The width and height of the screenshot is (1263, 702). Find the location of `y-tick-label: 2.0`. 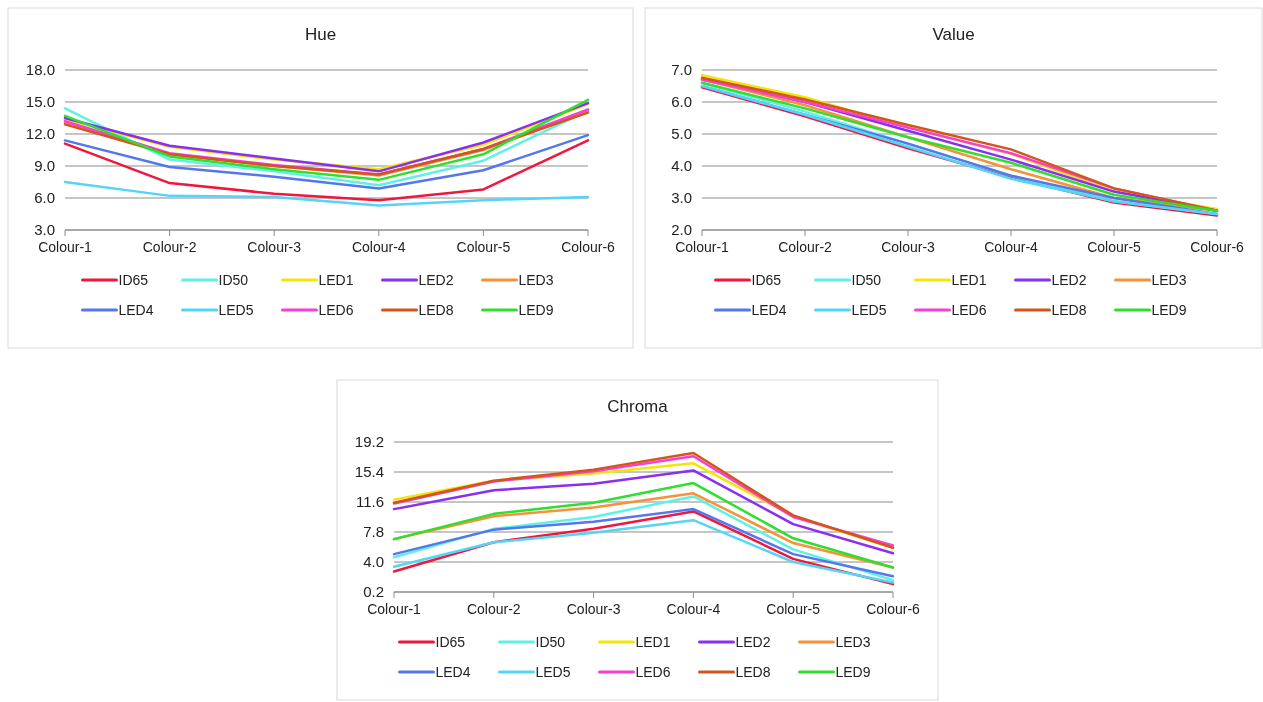

y-tick-label: 2.0 is located at coordinates (681, 230).